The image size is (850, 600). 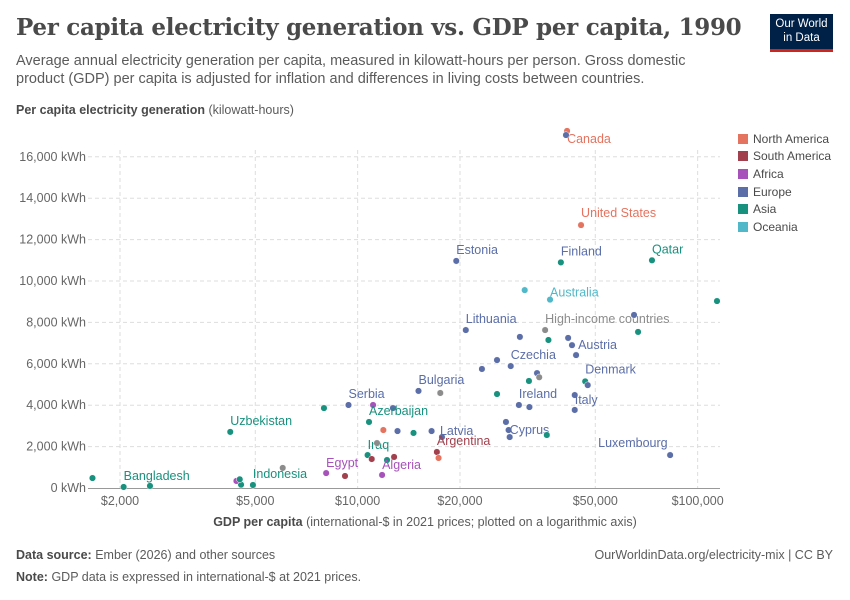 I want to click on point-label: Egypt, so click(x=342, y=463).